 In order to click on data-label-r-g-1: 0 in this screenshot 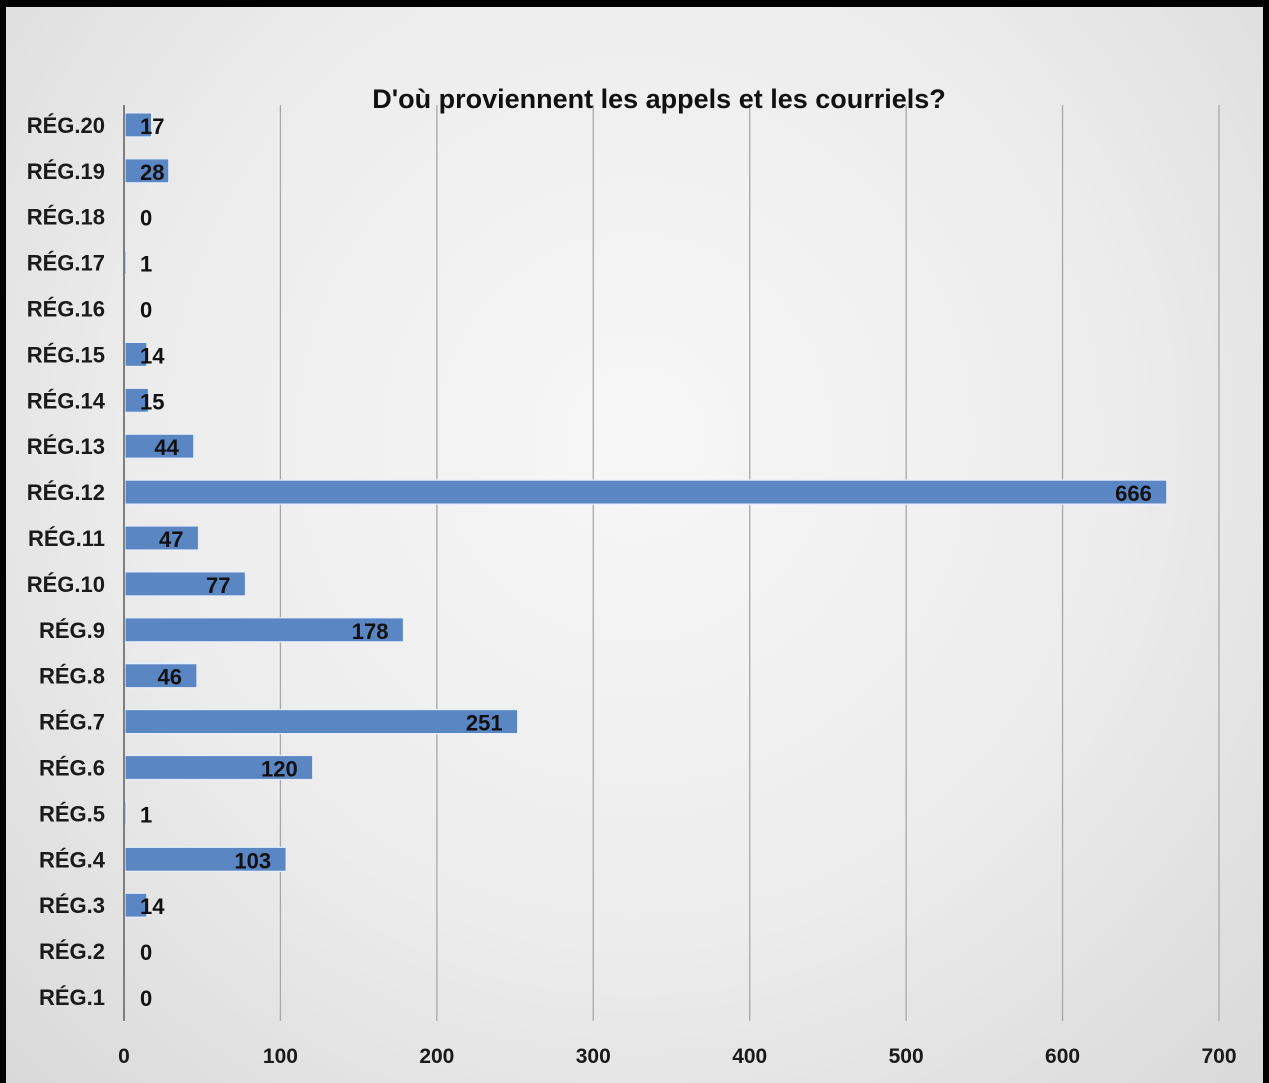, I will do `click(146, 998)`.